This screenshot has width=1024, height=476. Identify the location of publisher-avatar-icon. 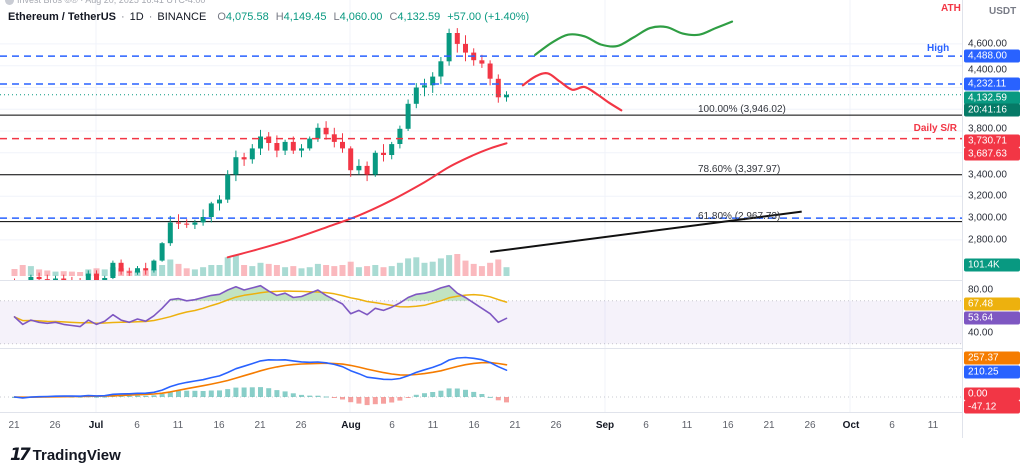
(9, 2).